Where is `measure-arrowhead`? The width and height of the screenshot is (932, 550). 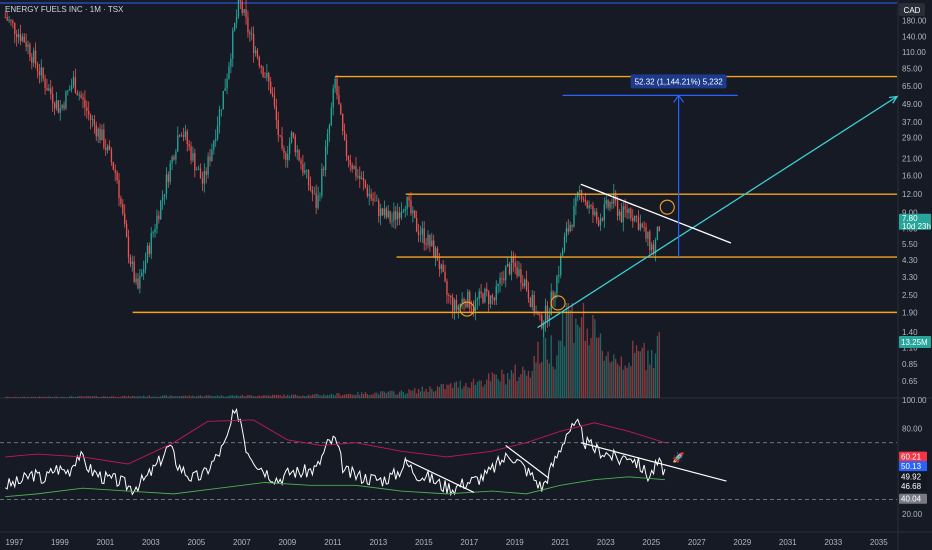 measure-arrowhead is located at coordinates (679, 98).